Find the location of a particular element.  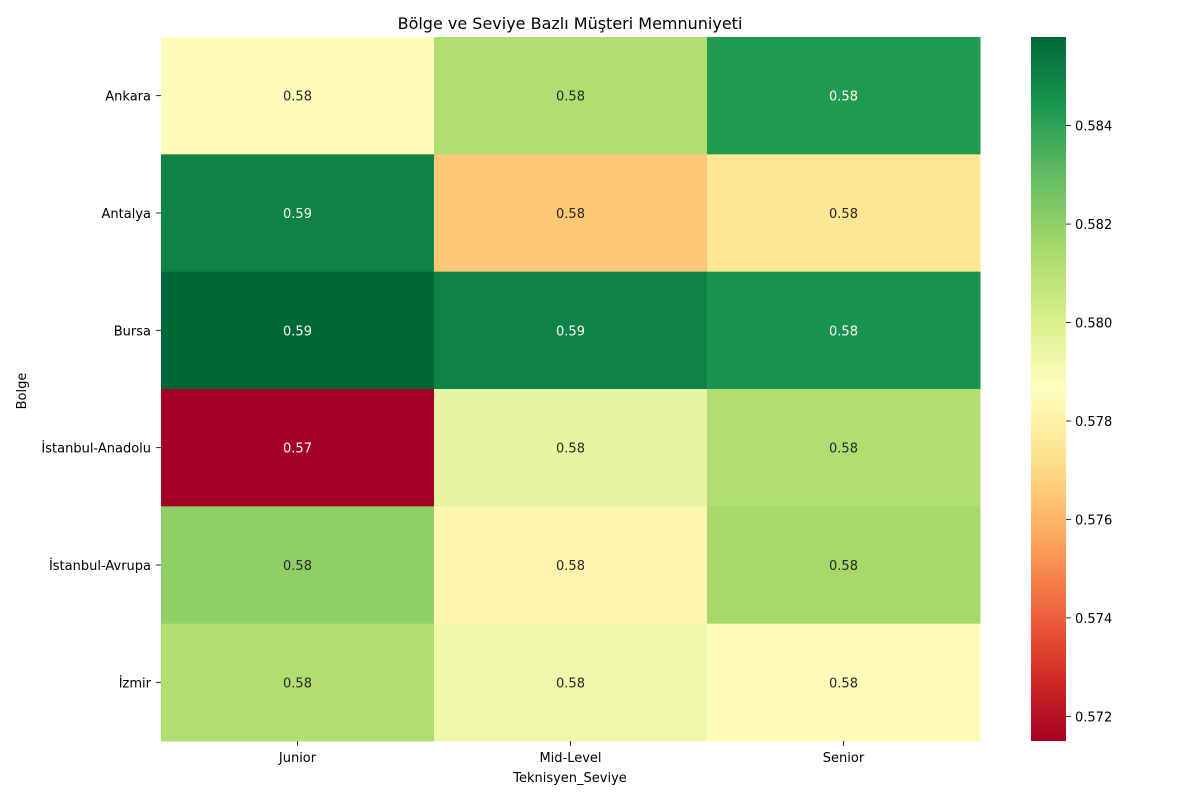

x-tick-label: Junior is located at coordinates (297, 758).